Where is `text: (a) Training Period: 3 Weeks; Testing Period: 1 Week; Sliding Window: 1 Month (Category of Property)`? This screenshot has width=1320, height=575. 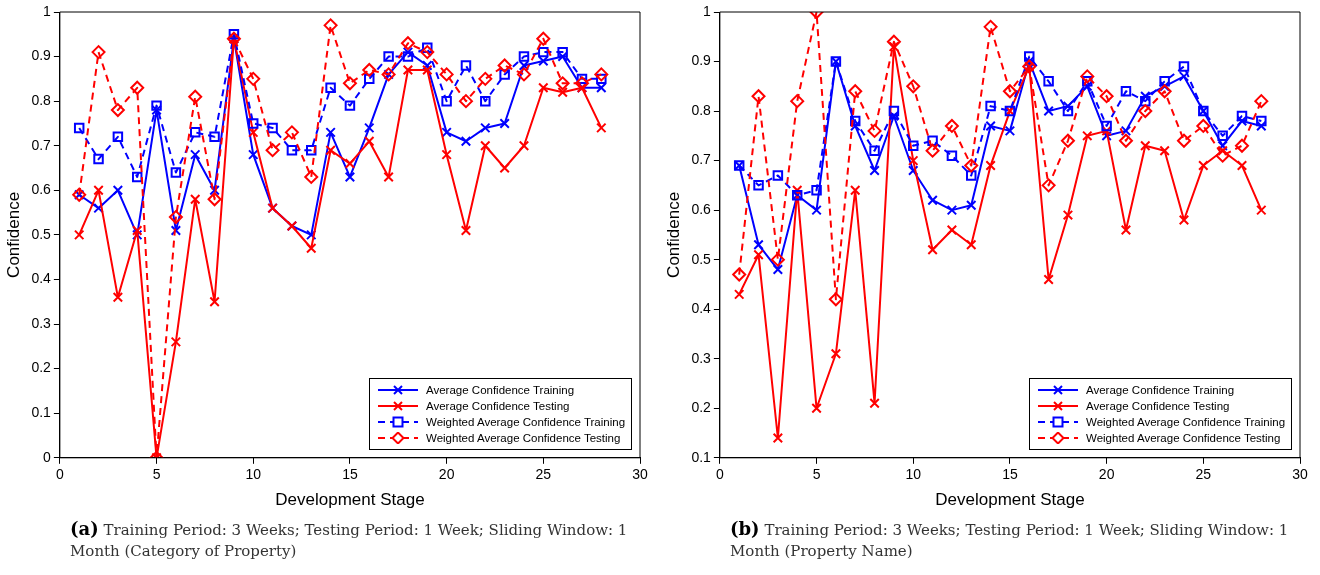
text: (a) Training Period: 3 Weeks; Testing Period: 1 Week; Sliding Window: 1 Month (Category of Property) is located at coordinates (349, 540).